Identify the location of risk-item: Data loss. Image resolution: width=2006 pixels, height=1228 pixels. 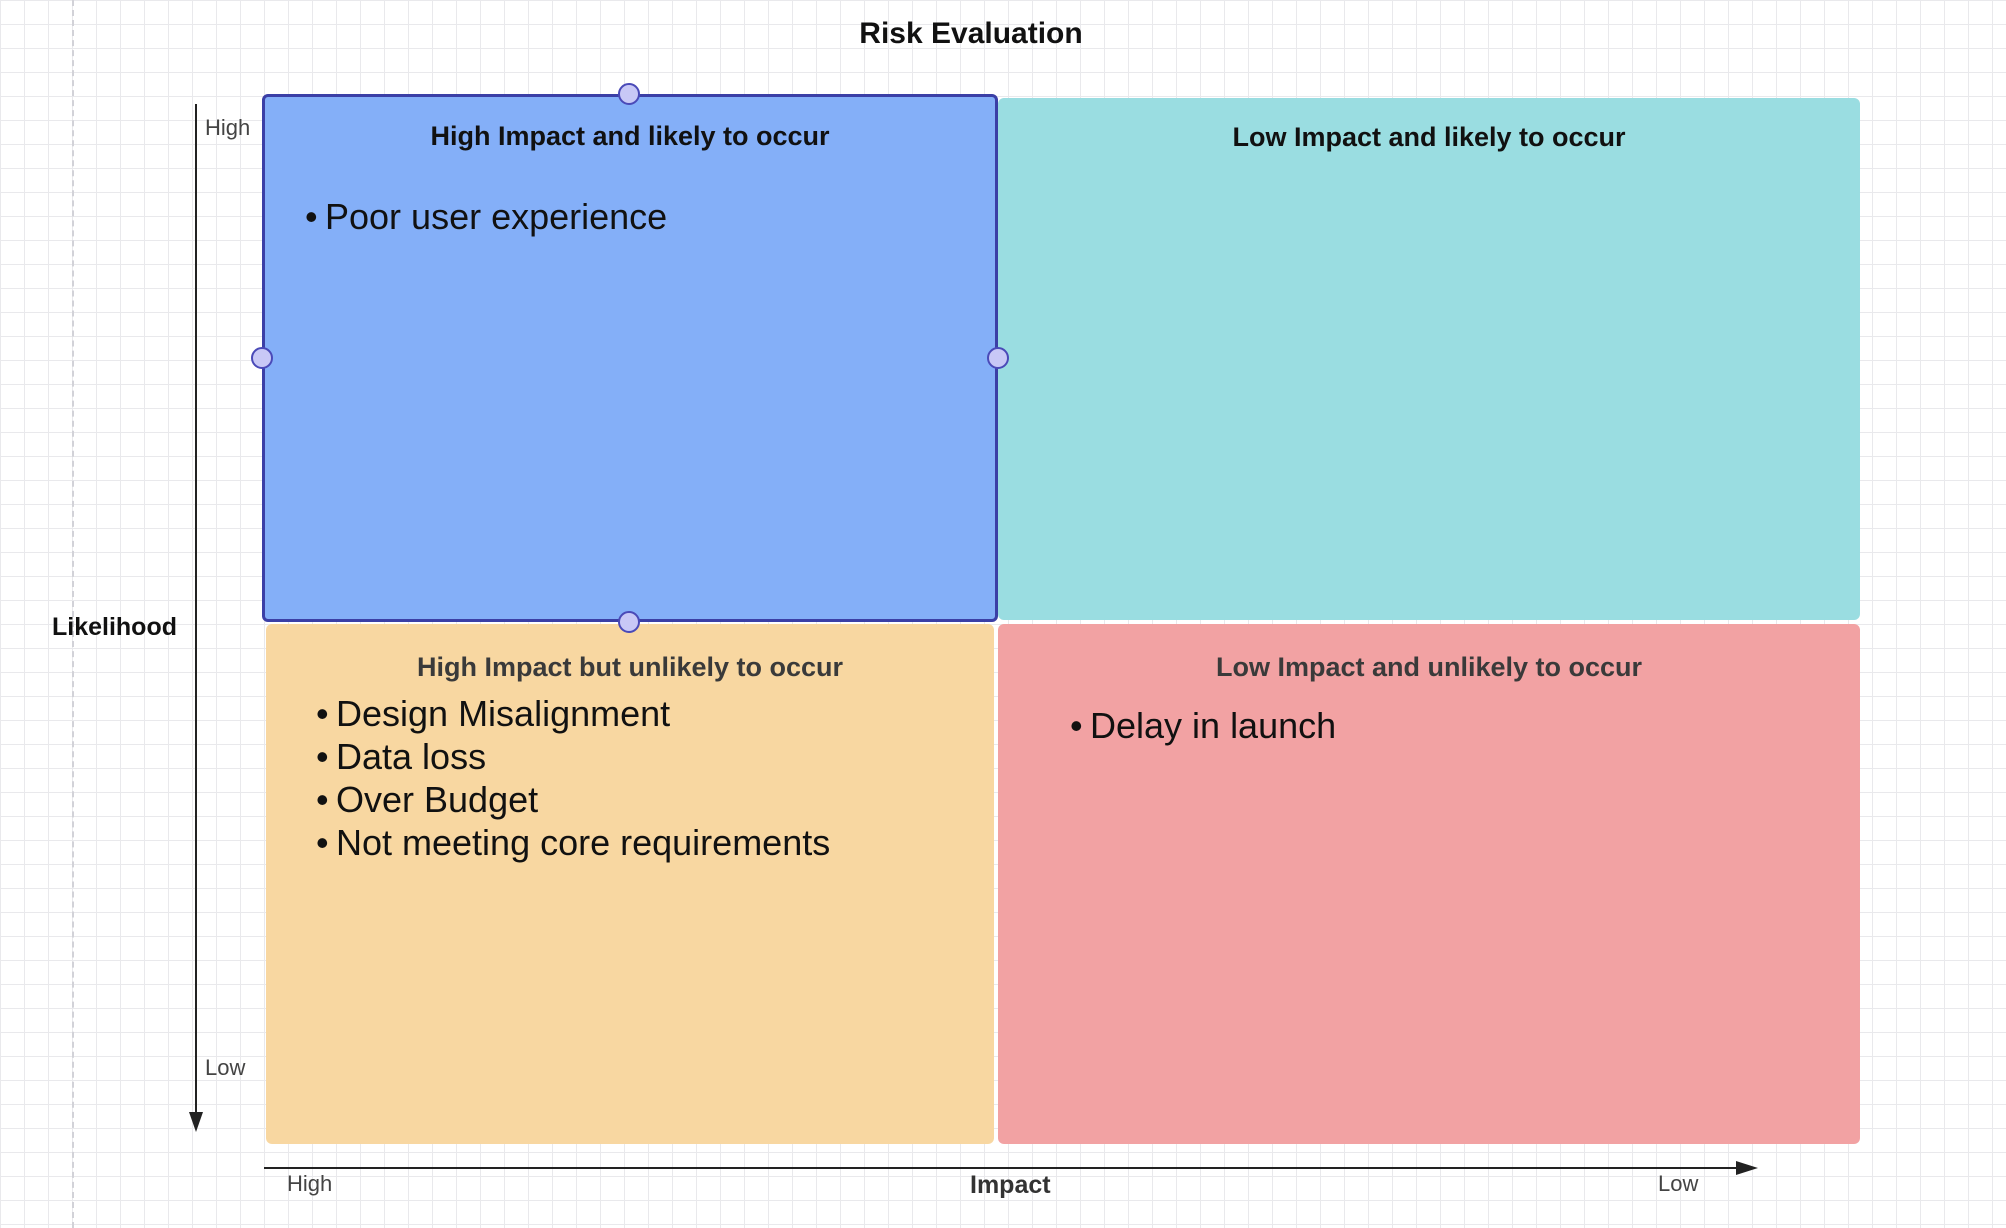
(573, 756).